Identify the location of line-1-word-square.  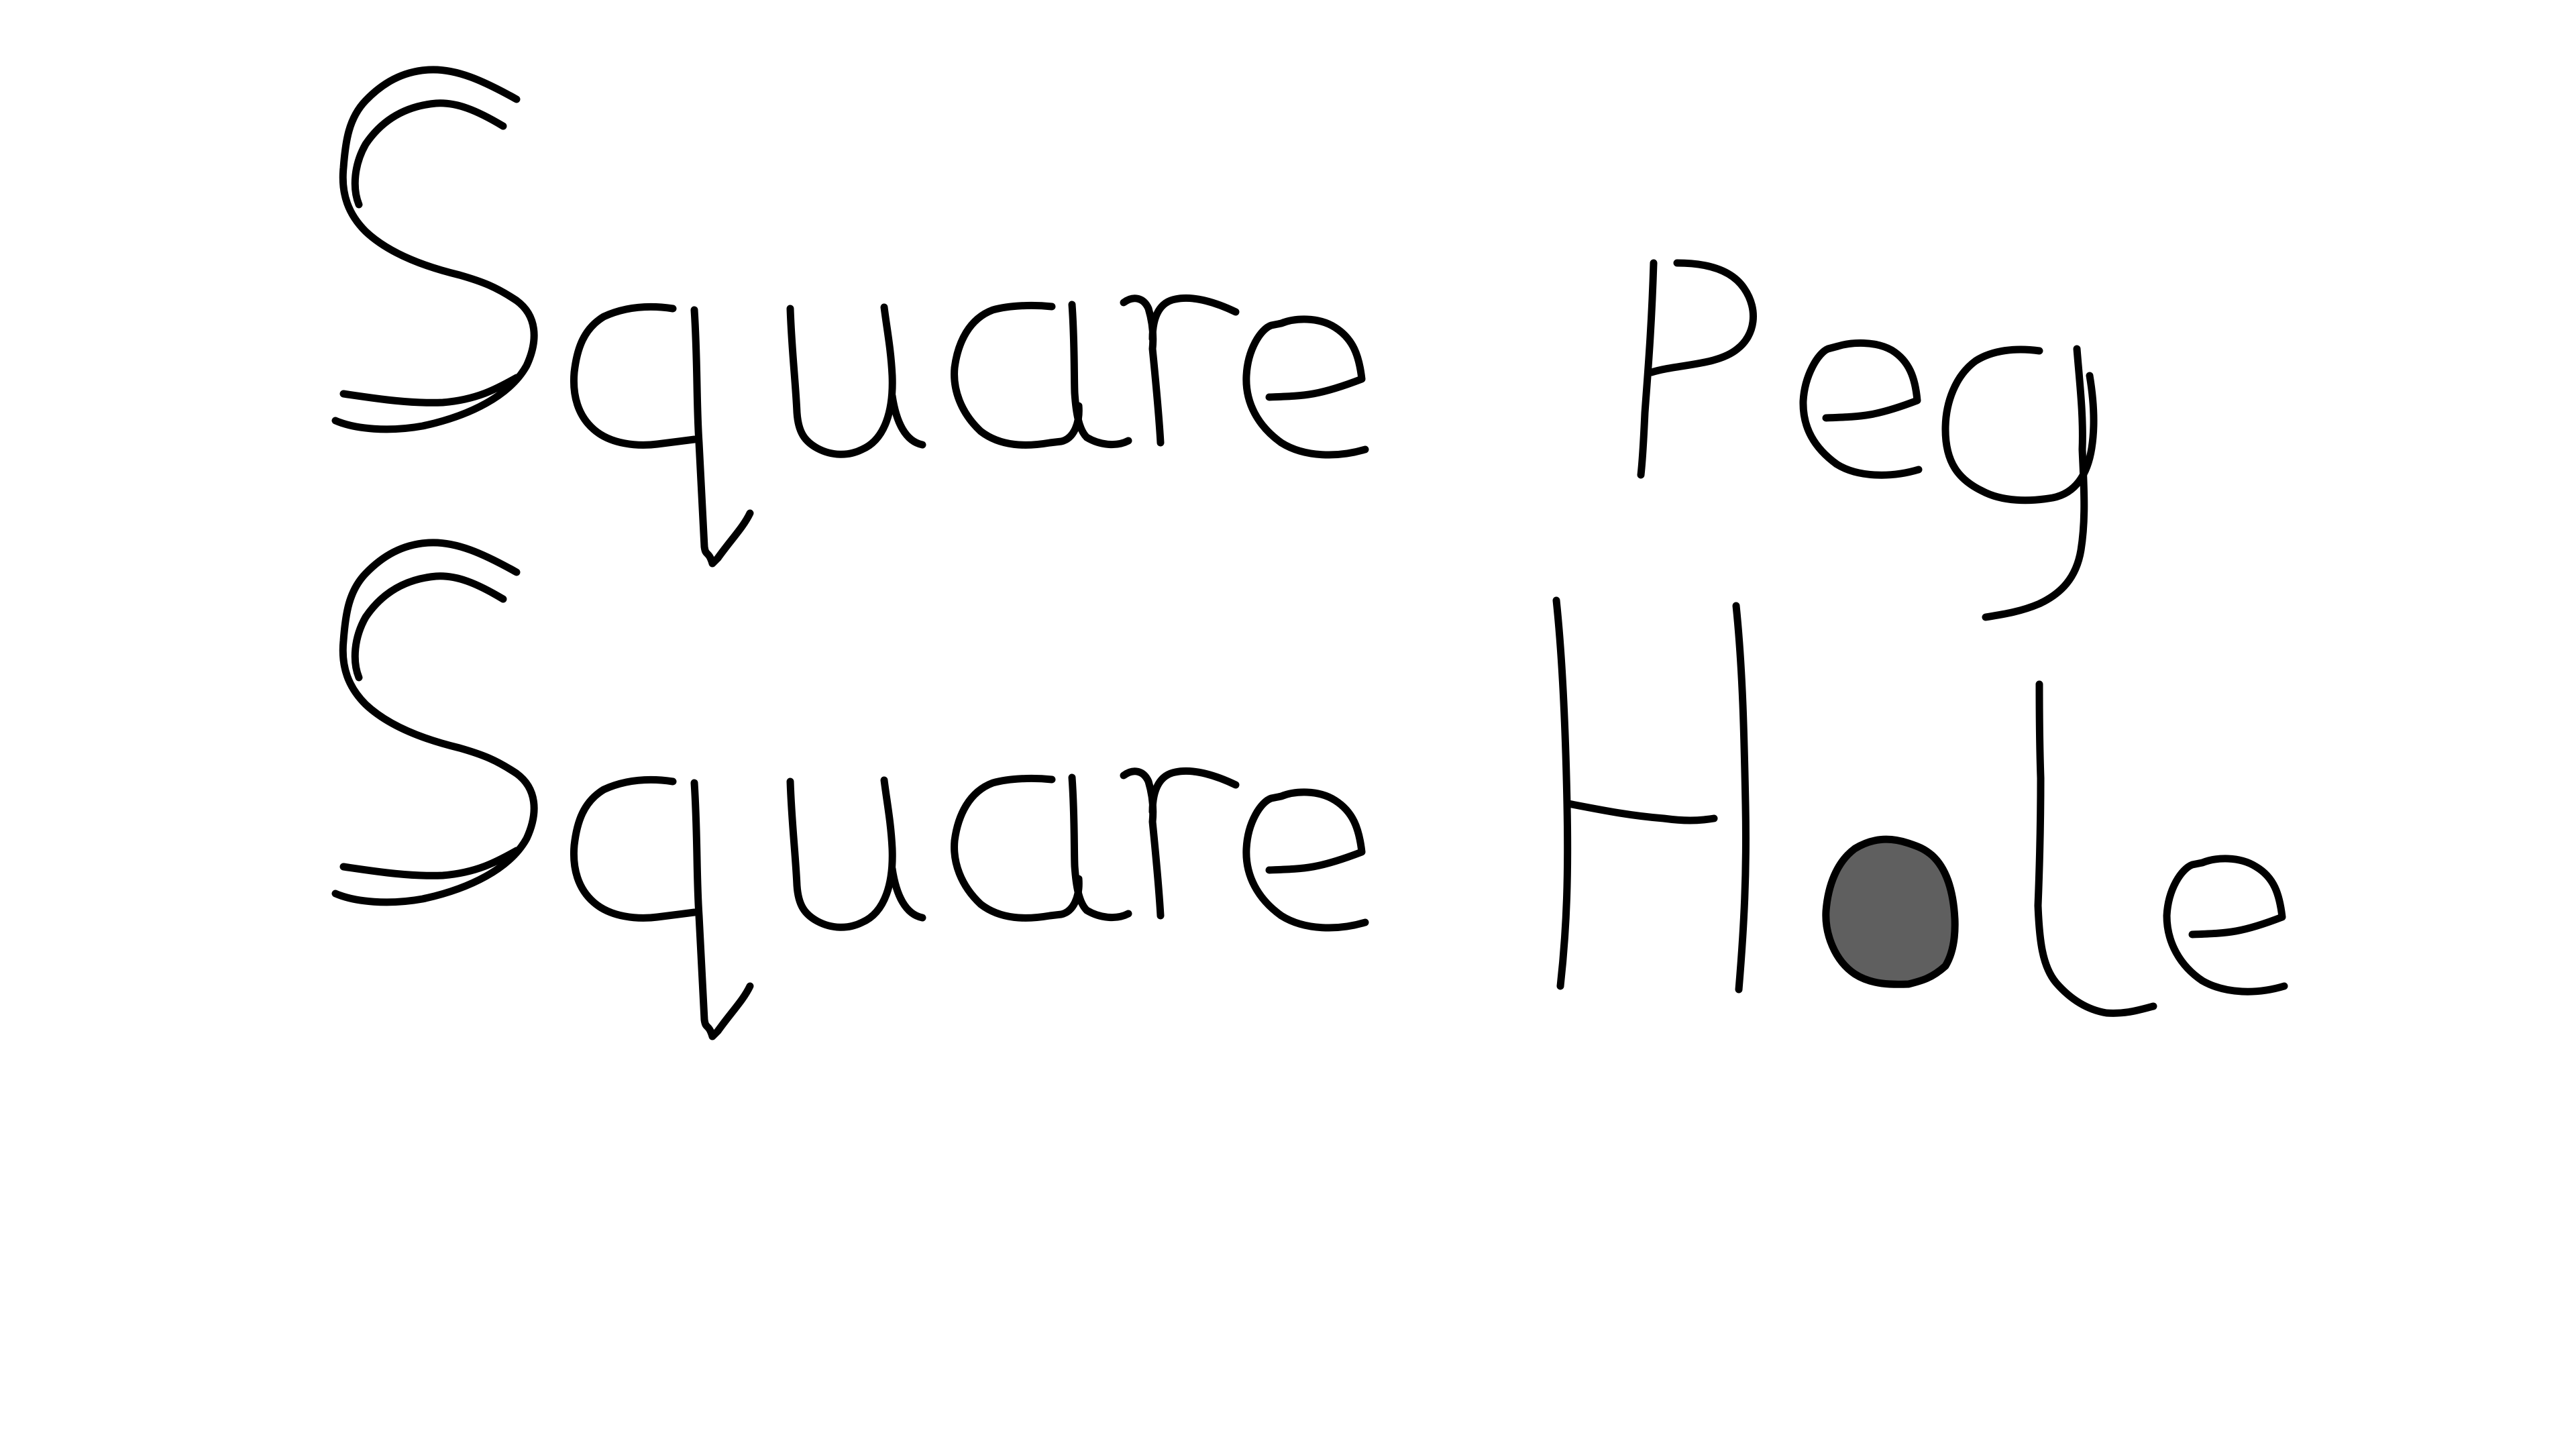
(850, 317).